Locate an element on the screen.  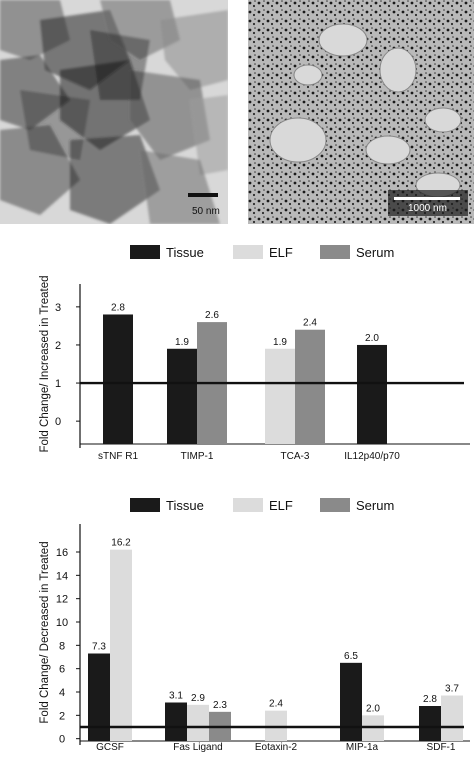
data-label: 3.1 is located at coordinates (176, 696).